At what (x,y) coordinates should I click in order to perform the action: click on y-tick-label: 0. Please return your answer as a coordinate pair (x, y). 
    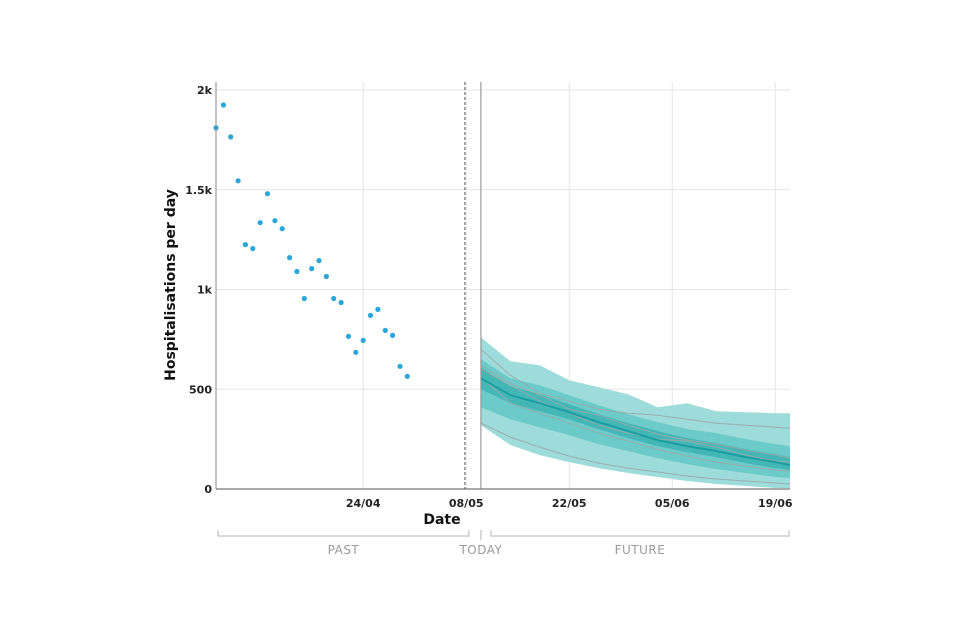
    Looking at the image, I should click on (208, 489).